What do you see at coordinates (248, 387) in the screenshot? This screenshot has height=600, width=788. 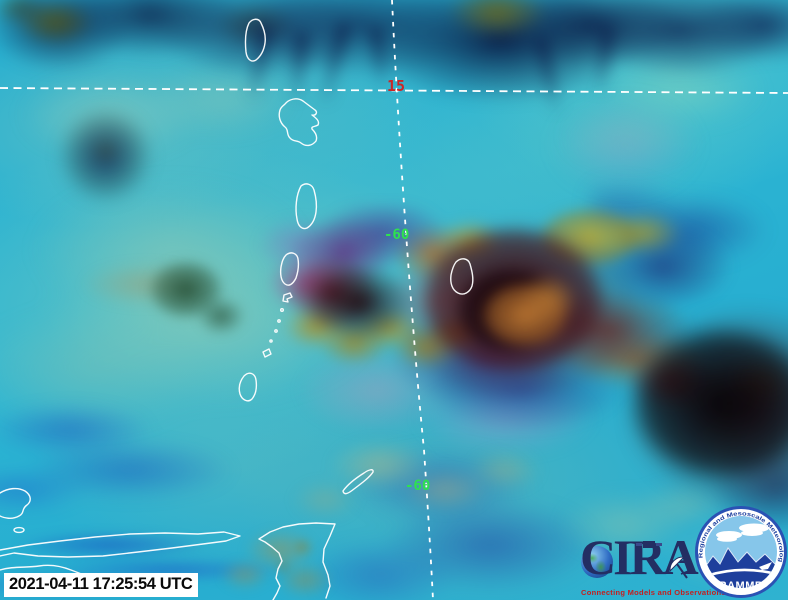 I see `coastline-grenada` at bounding box center [248, 387].